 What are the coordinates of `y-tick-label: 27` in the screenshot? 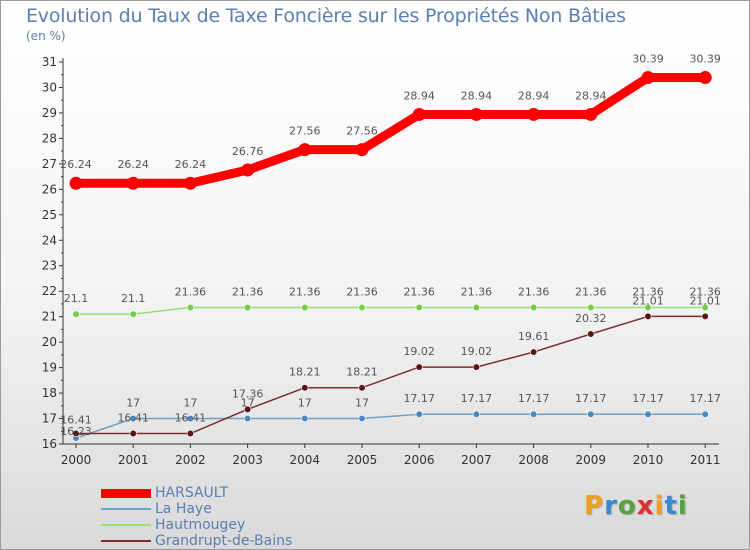 It's located at (49, 164).